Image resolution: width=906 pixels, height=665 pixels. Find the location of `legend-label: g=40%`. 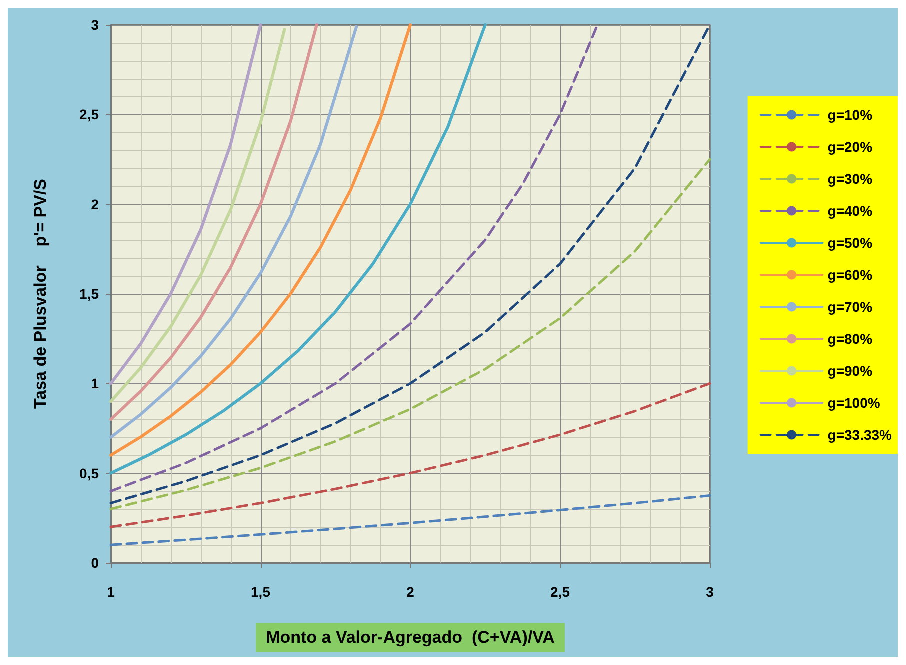

legend-label: g=40% is located at coordinates (851, 211).